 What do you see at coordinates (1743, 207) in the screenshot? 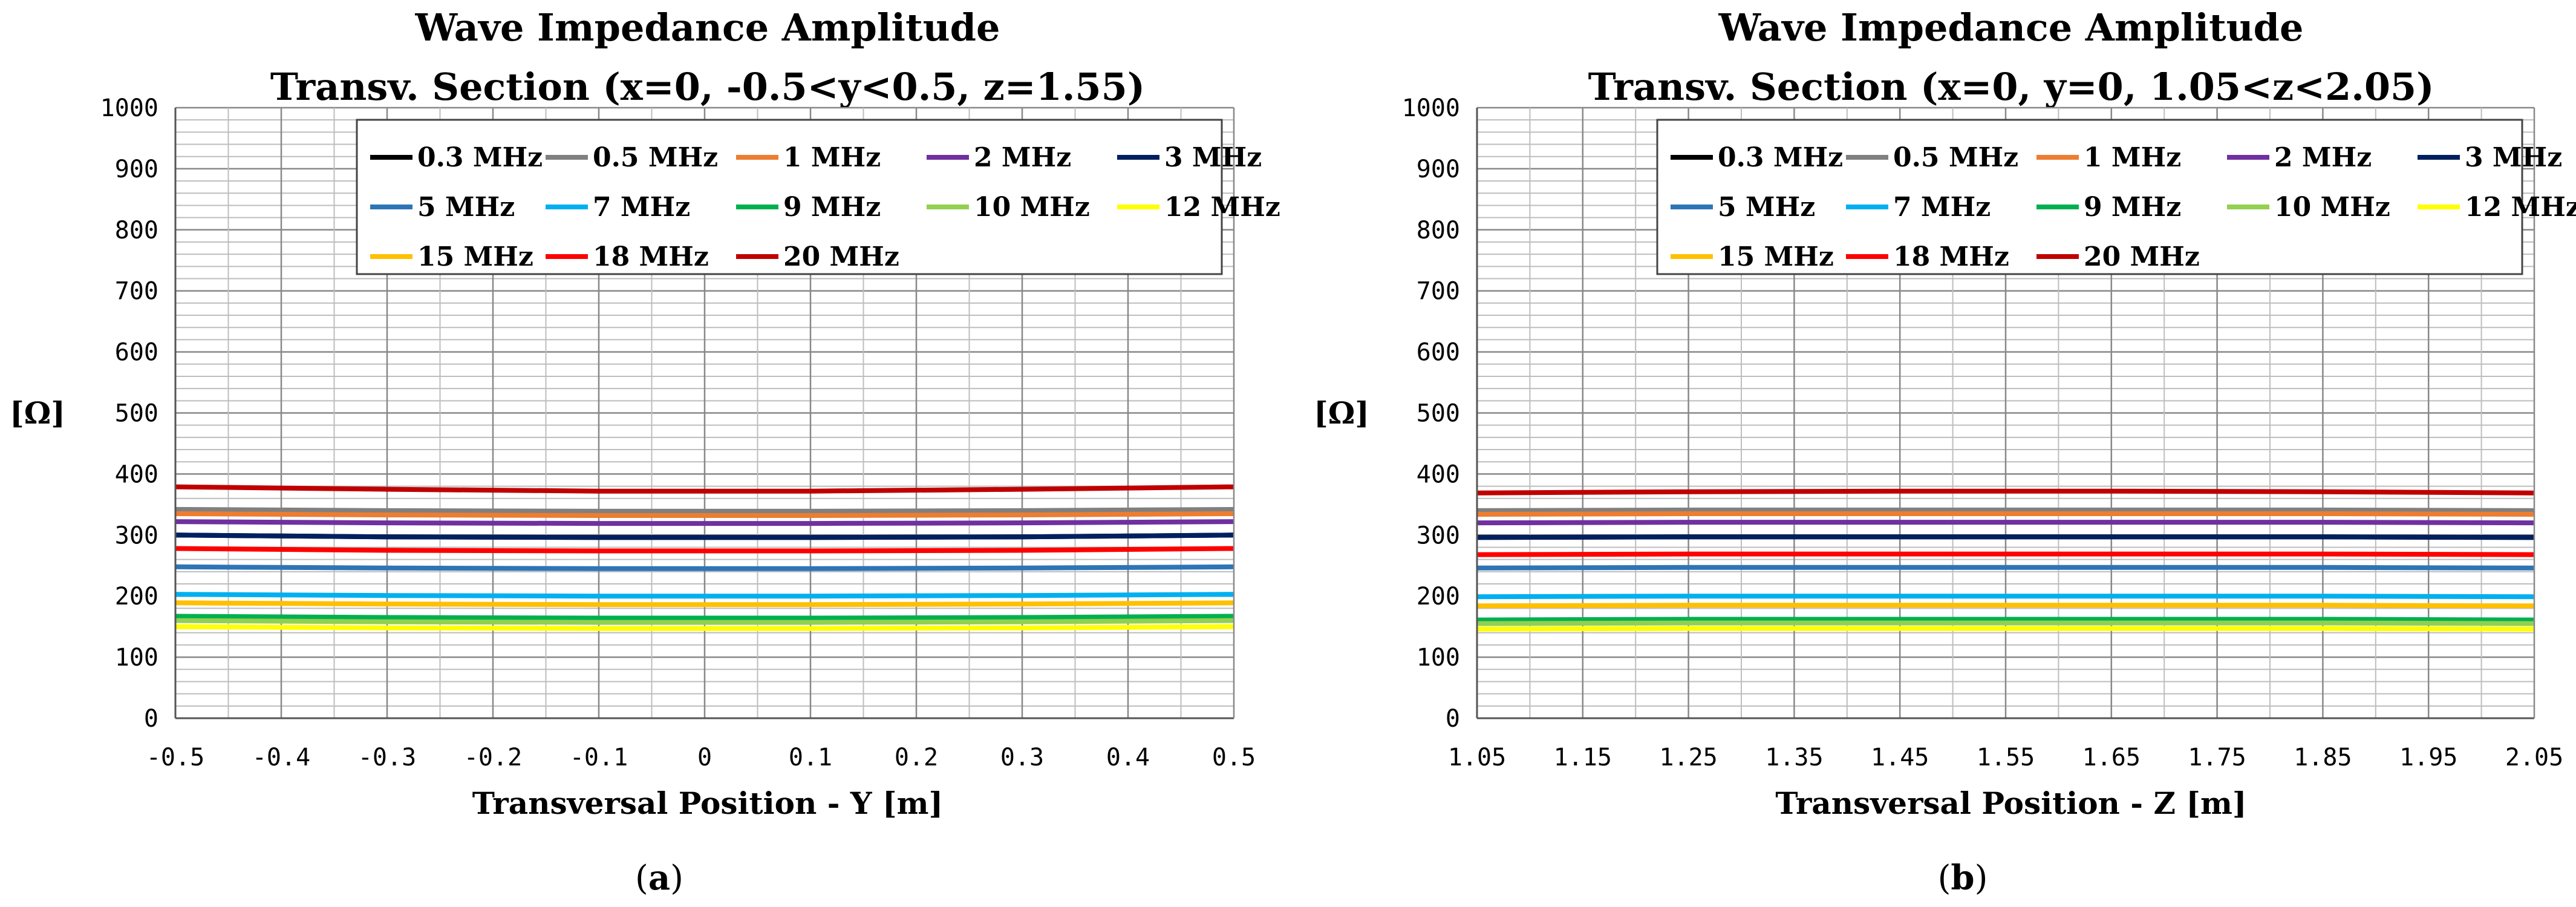
I see `legend-entry: 5 MHz` at bounding box center [1743, 207].